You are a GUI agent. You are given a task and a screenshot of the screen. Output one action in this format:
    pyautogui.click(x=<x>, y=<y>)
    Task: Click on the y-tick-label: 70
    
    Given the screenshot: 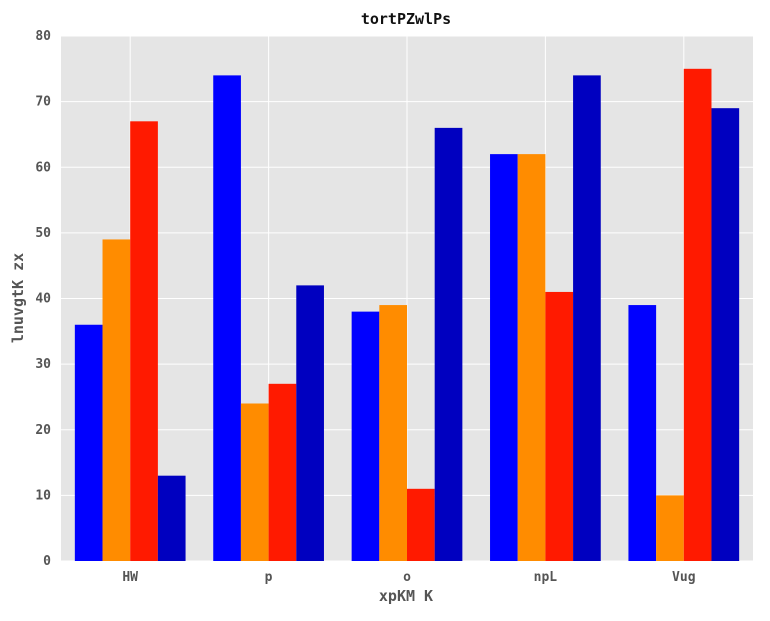 What is the action you would take?
    pyautogui.click(x=43, y=102)
    